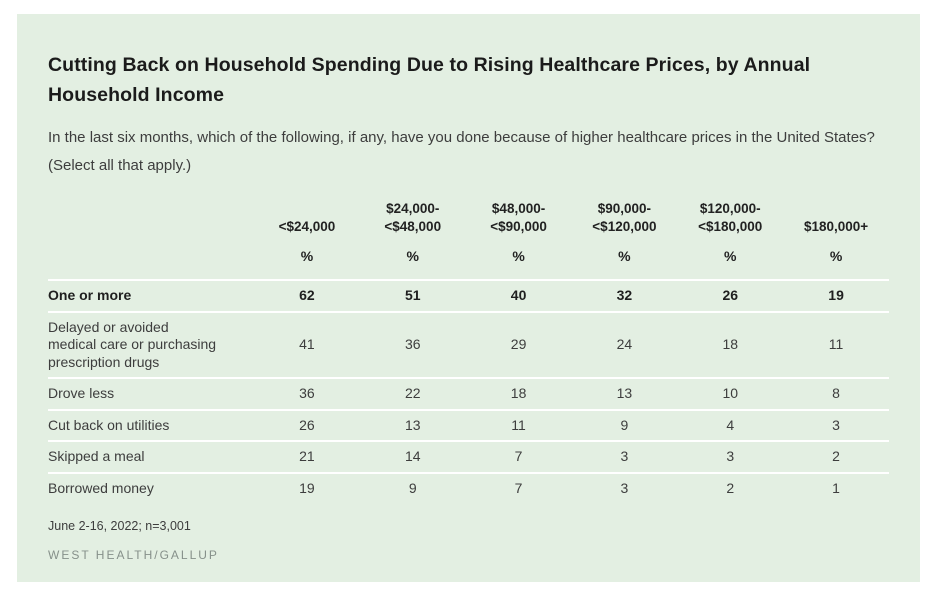  I want to click on percent-row: % % % % % %, so click(468, 261).